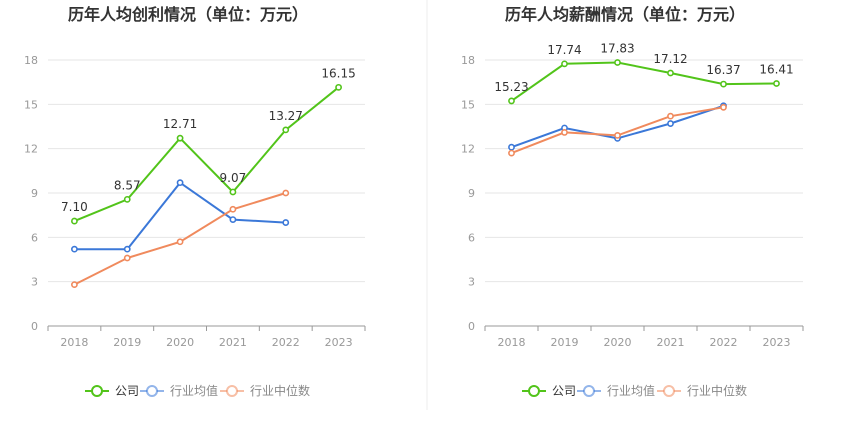 The image size is (850, 441). What do you see at coordinates (617, 130) in the screenshot?
I see `series-line-industry_median` at bounding box center [617, 130].